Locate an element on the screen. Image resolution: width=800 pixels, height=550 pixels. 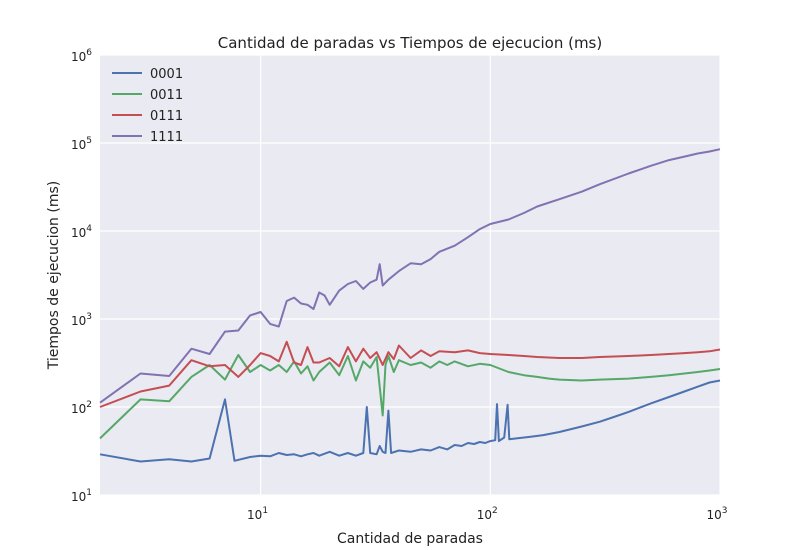
legend-label-0111: 0111 is located at coordinates (166, 116).